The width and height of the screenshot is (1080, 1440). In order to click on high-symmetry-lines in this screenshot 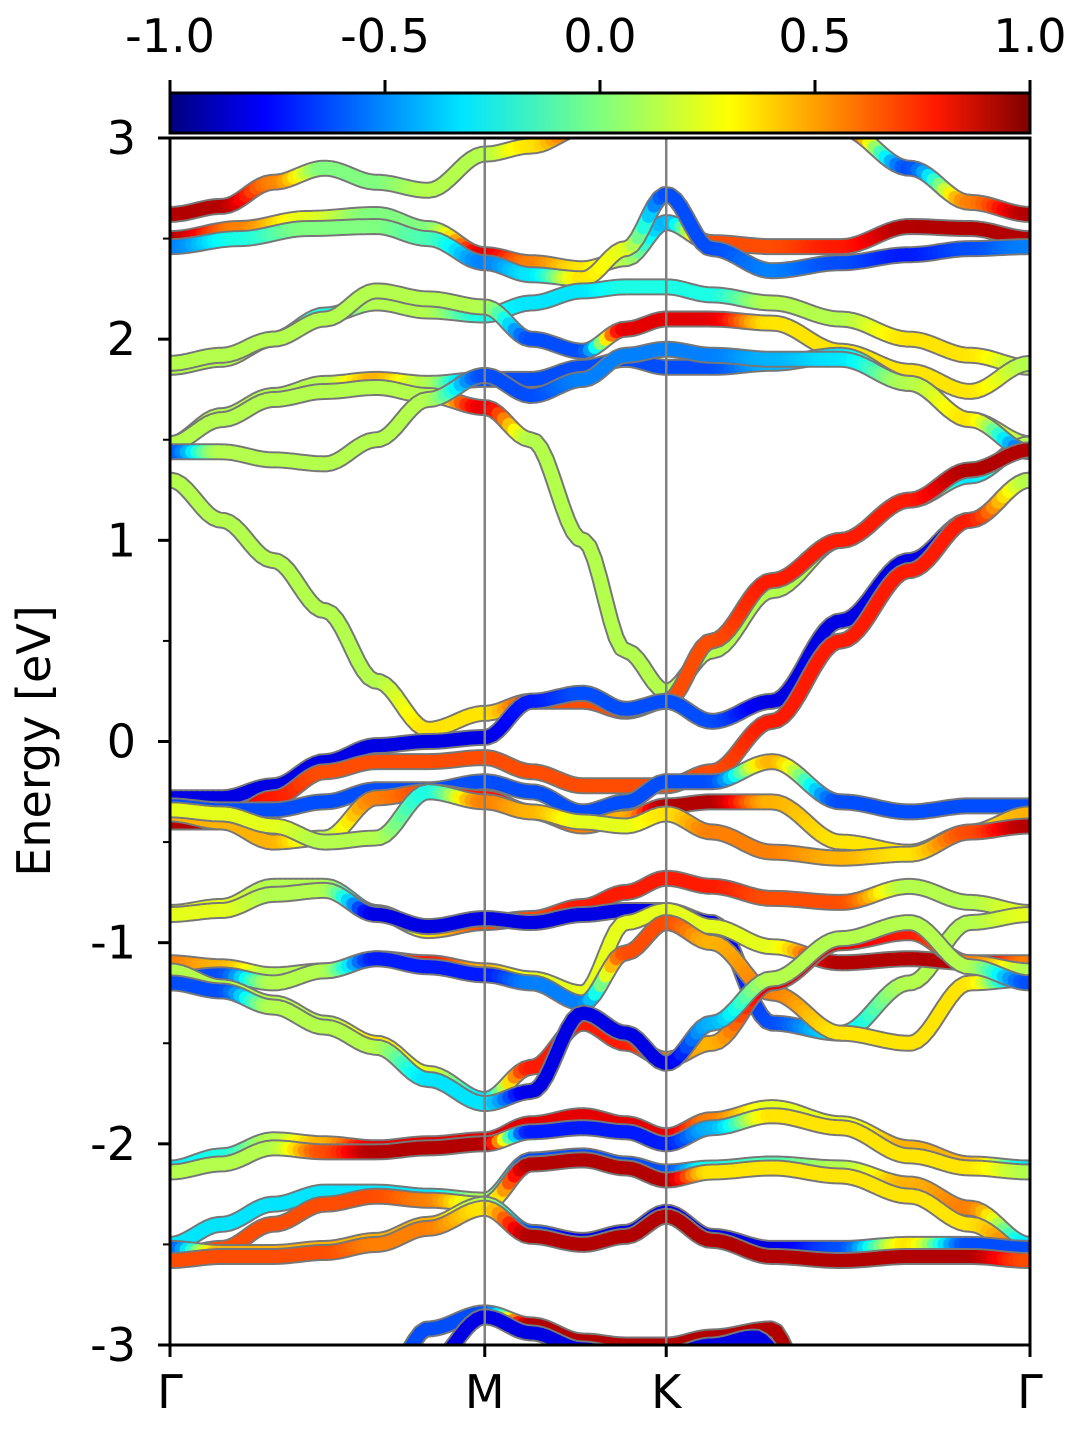, I will do `click(575, 741)`.